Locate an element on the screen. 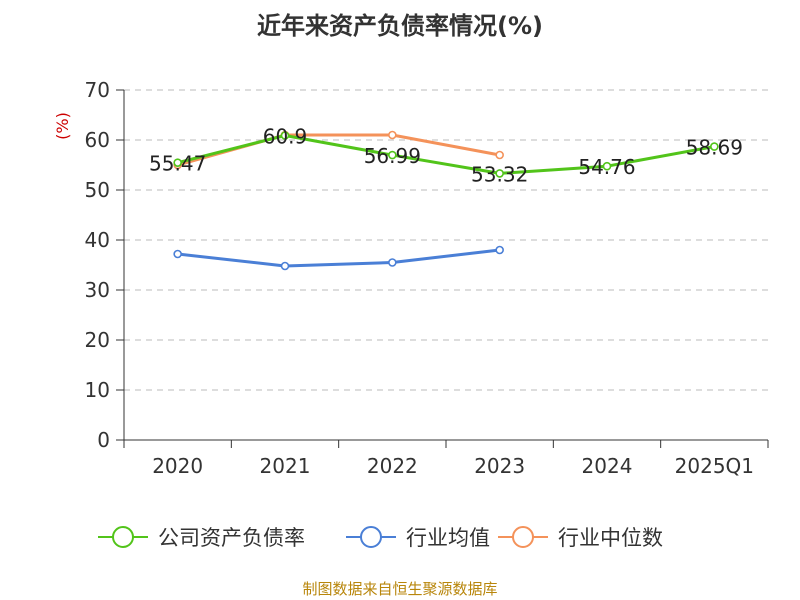 The width and height of the screenshot is (800, 600). x-tick-label: 2022 is located at coordinates (392, 466).